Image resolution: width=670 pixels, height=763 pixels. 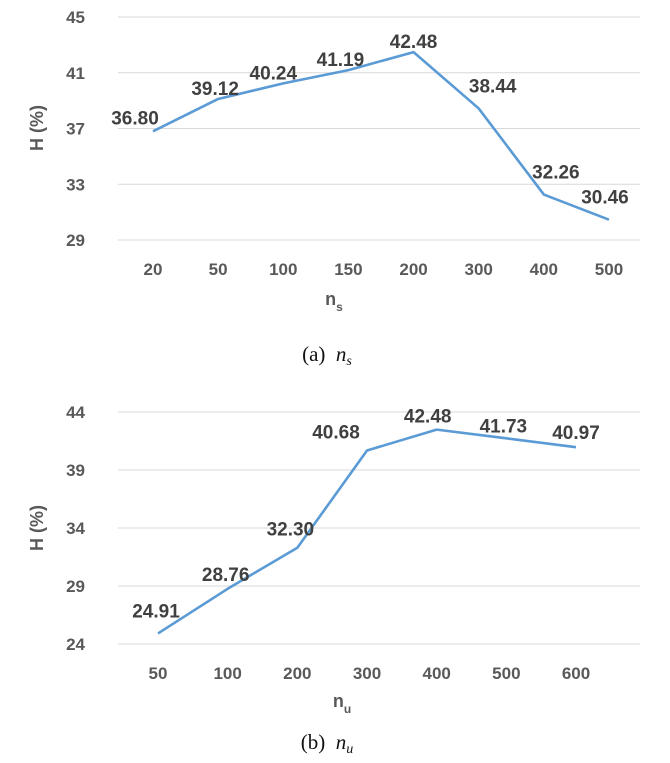 What do you see at coordinates (327, 743) in the screenshot?
I see `figure-caption: (b) nu` at bounding box center [327, 743].